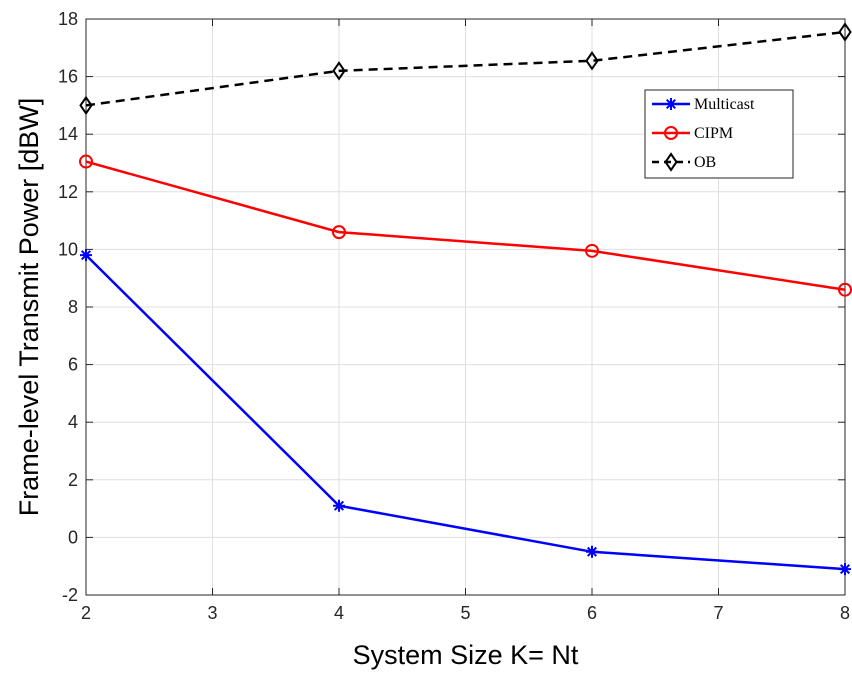  Describe the element at coordinates (73, 480) in the screenshot. I see `y-tick-label: 2` at that location.